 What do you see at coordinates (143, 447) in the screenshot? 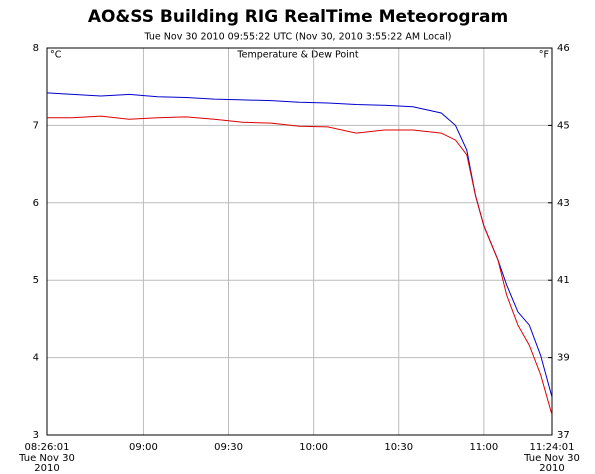
I see `x-tick-label: 09:00` at bounding box center [143, 447].